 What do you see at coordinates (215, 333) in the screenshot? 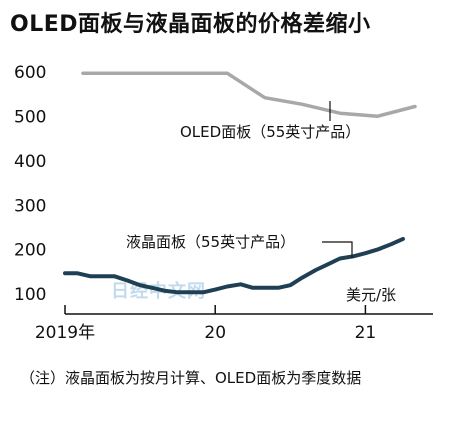
I see `x-tick-label: 20` at bounding box center [215, 333].